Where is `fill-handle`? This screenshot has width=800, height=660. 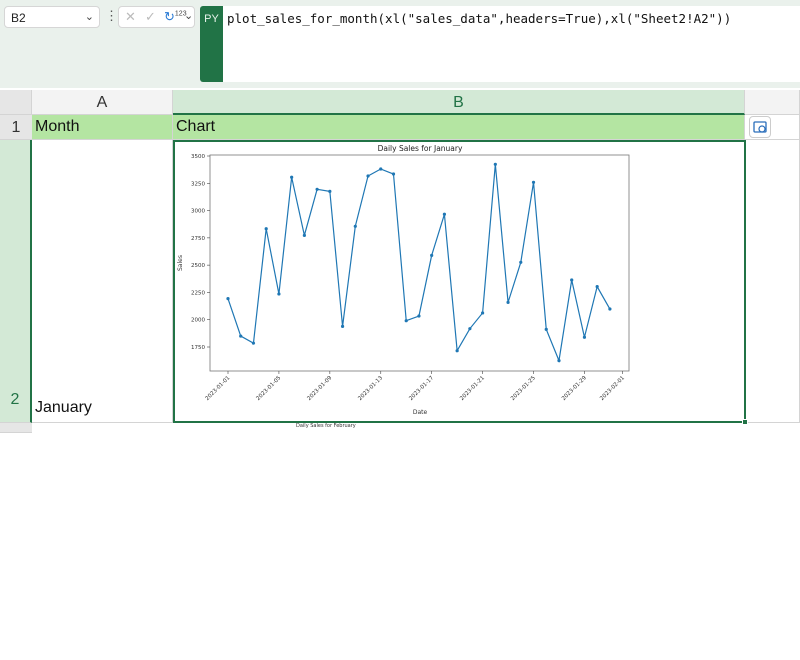 fill-handle is located at coordinates (745, 422).